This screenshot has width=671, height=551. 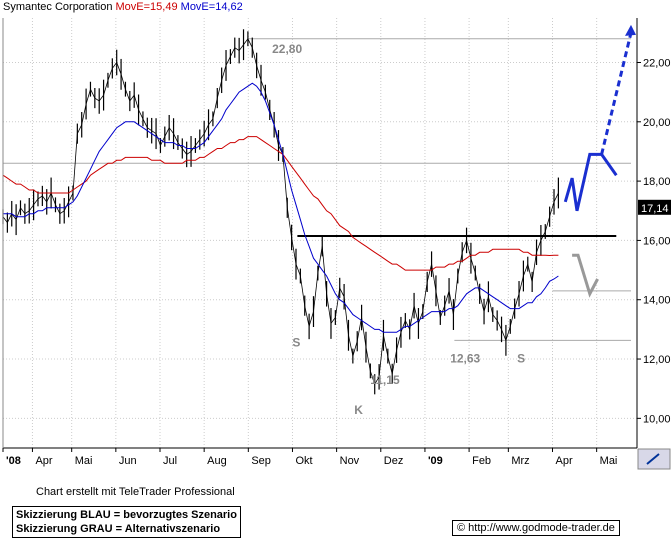 I want to click on x-tick-label: '09, so click(x=435, y=461).